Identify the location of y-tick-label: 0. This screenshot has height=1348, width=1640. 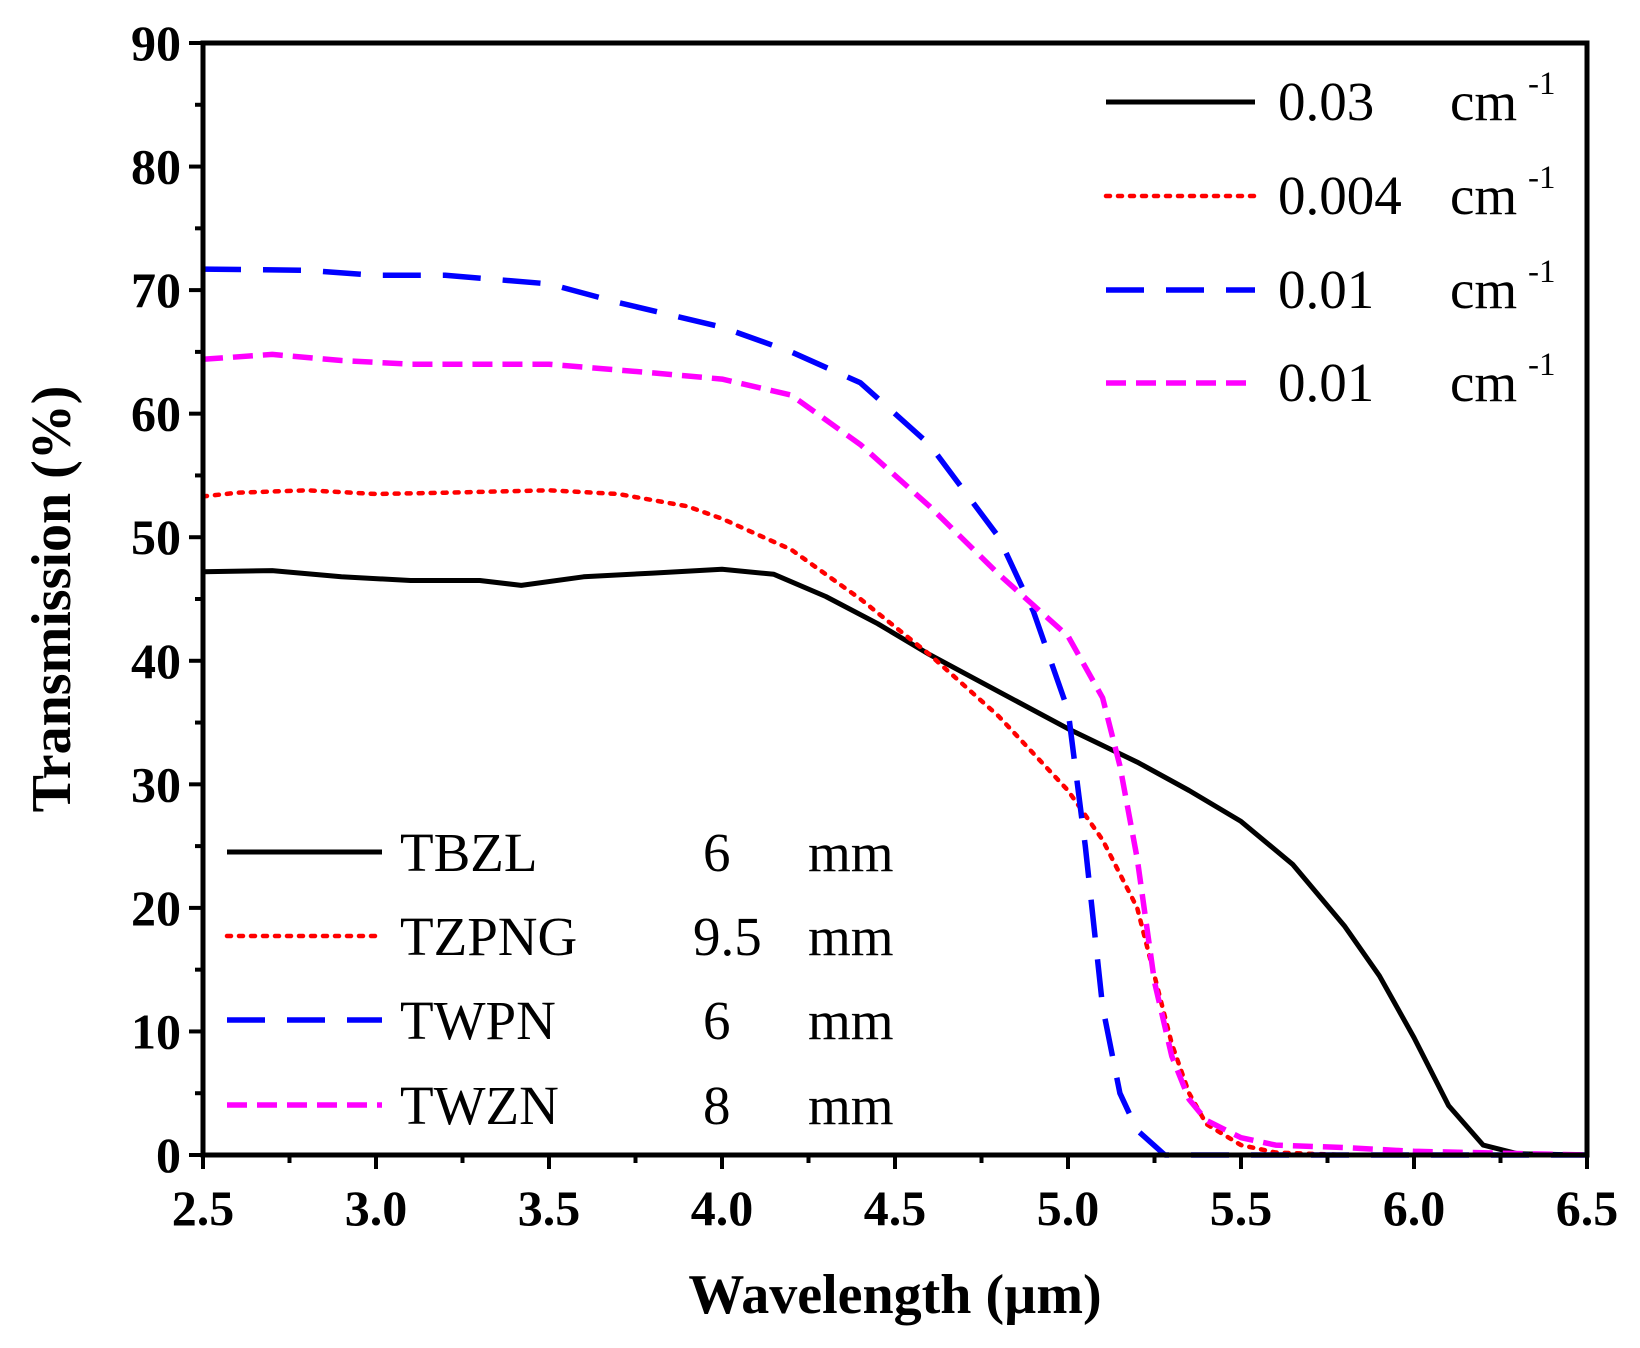
(168, 1155).